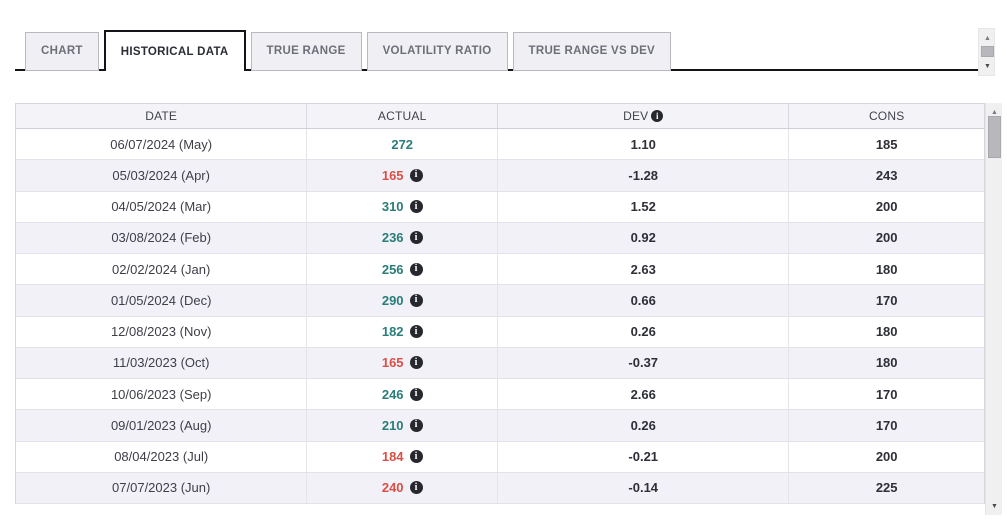 Image resolution: width=1007 pixels, height=521 pixels. I want to click on date-cell: 07/07/2023 (Jun), so click(162, 487).